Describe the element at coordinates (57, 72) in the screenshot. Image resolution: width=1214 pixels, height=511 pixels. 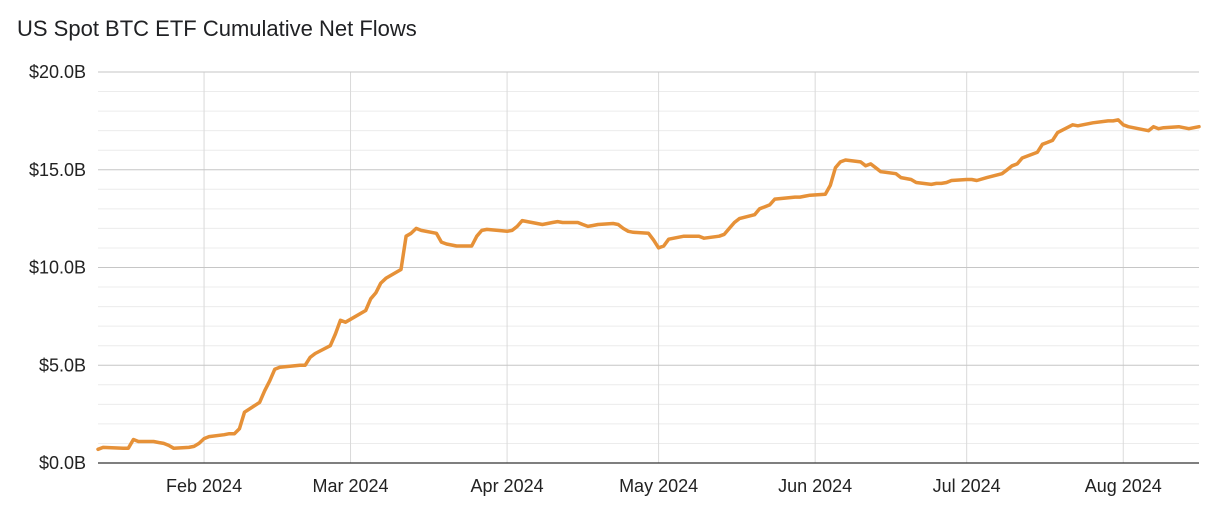
I see `y-tick-label: $20.0B` at that location.